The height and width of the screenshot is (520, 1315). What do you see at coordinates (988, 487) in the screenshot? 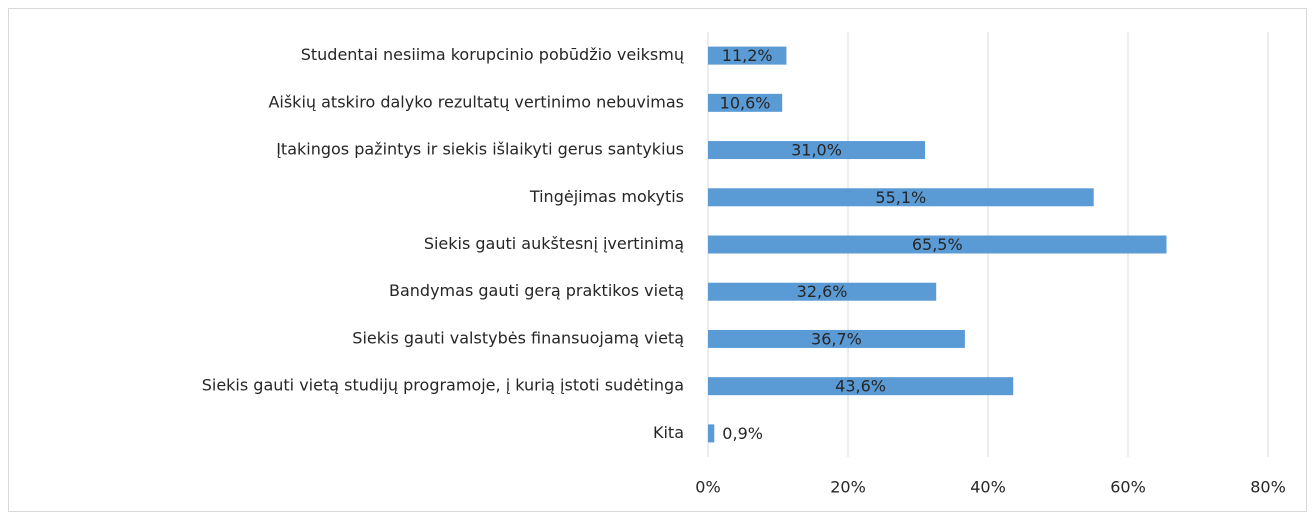
I see `x-tick-label: 40%` at bounding box center [988, 487].